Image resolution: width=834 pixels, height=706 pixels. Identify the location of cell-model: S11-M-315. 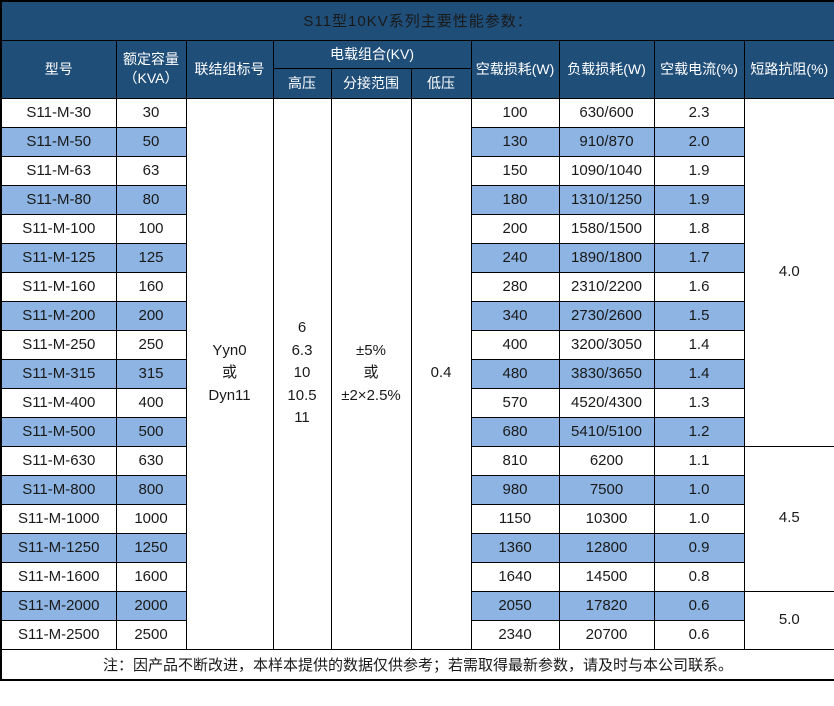
(58, 373).